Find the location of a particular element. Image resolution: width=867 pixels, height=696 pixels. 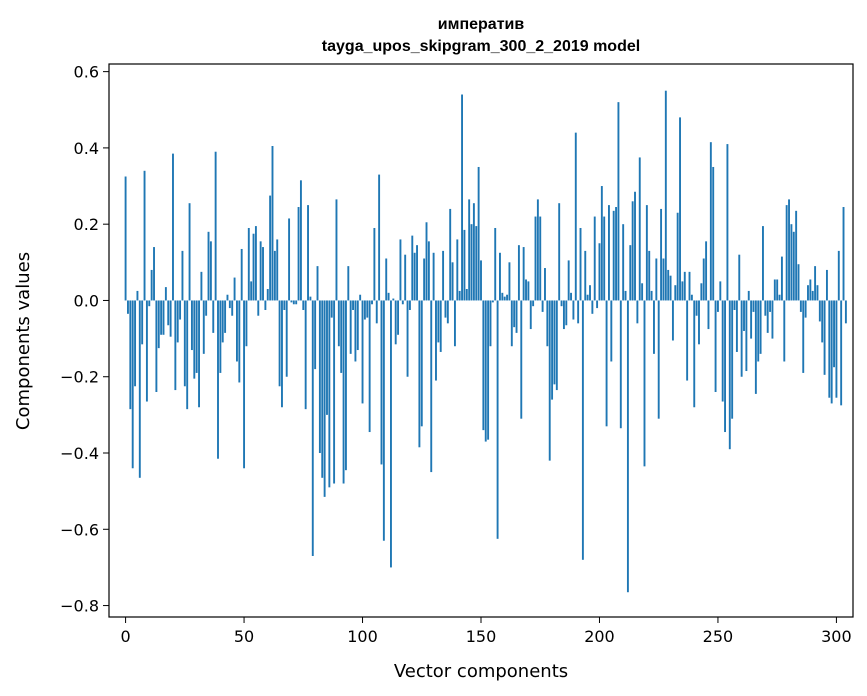

y-tick-label: 0.0 is located at coordinates (86, 300).